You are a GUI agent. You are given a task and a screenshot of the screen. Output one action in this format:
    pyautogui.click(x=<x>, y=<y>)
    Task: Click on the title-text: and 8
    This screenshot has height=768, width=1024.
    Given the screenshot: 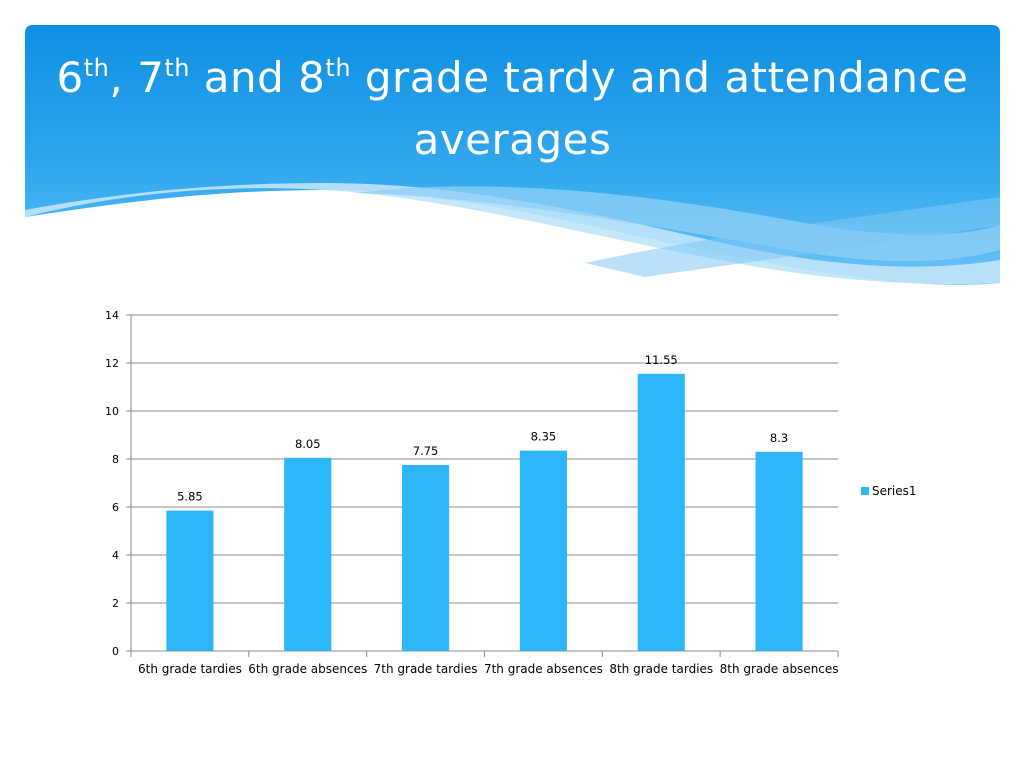 What is the action you would take?
    pyautogui.click(x=257, y=77)
    